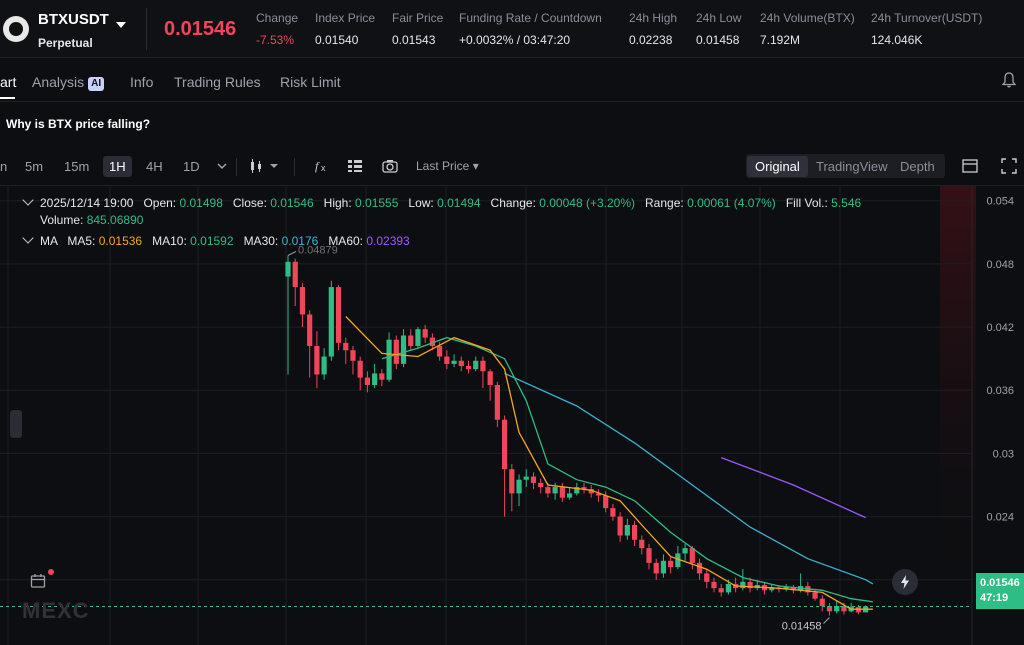 The height and width of the screenshot is (645, 1024). I want to click on view-tradingview: TradingView, so click(852, 166).